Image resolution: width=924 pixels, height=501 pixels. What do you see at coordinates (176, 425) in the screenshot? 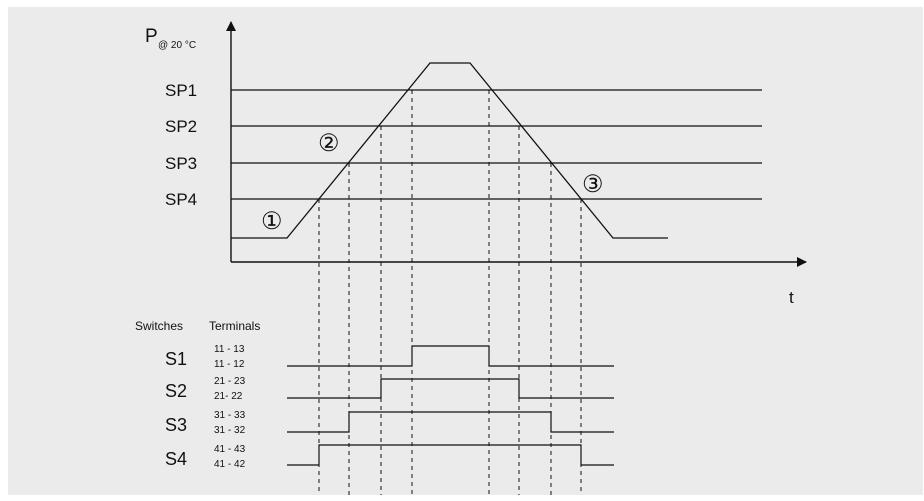
I see `switch-label-s3: S3` at bounding box center [176, 425].